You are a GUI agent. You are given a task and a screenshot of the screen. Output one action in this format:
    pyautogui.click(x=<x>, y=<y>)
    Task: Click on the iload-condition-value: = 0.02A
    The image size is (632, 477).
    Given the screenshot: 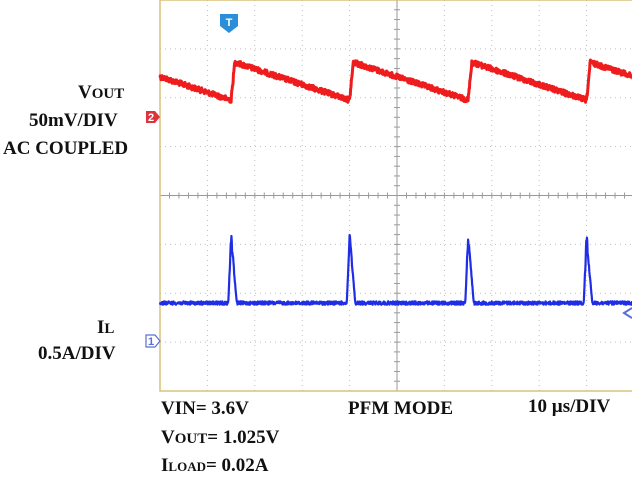 What is the action you would take?
    pyautogui.click(x=237, y=465)
    